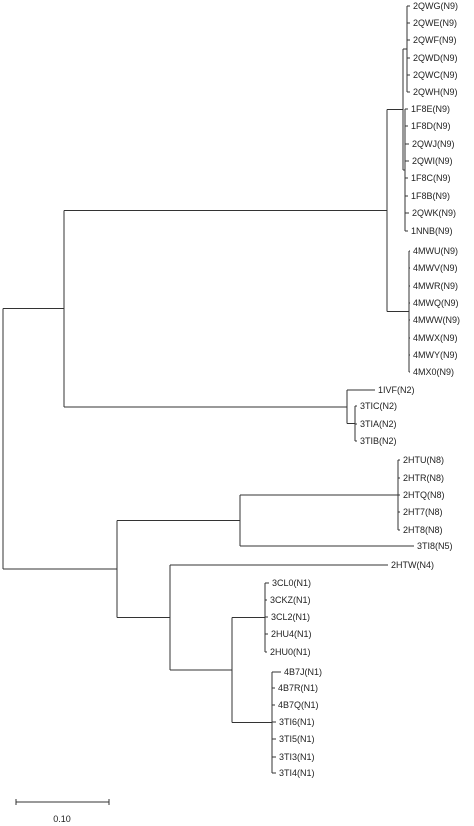 This screenshot has width=474, height=826. I want to click on leaf-label: 2QWD(N9), so click(435, 58).